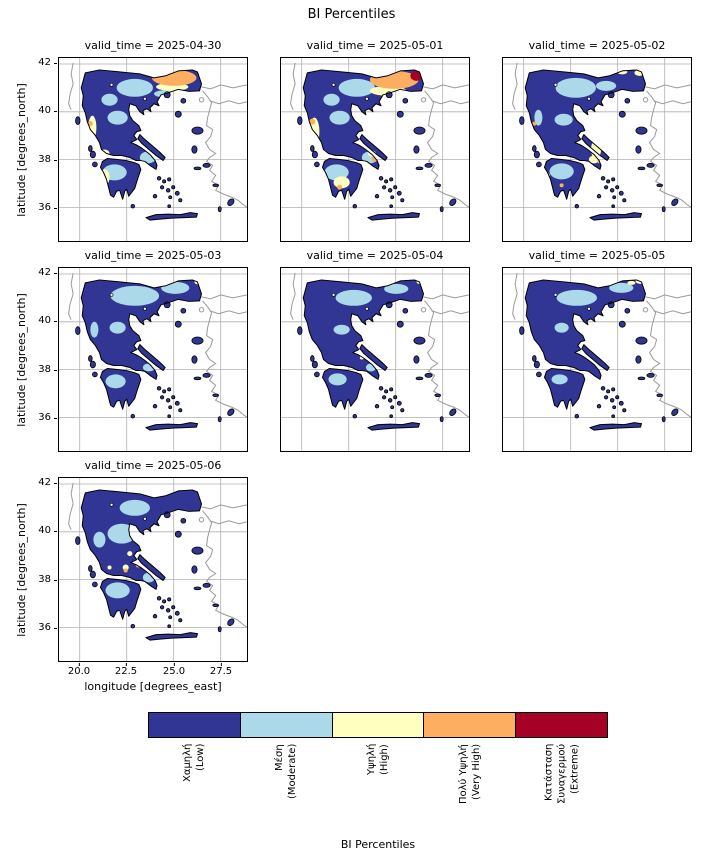 This screenshot has height=862, width=703. What do you see at coordinates (597, 45) in the screenshot?
I see `subplot-title: valid_time = 2025-05-02` at bounding box center [597, 45].